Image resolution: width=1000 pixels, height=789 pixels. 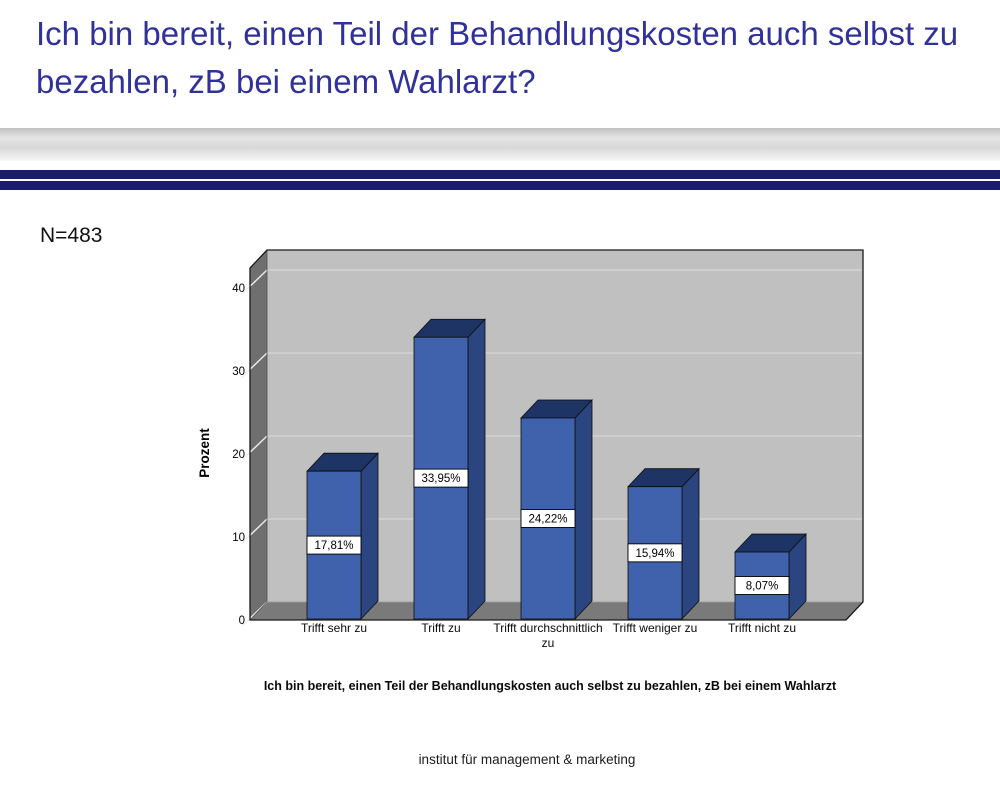 I want to click on footer-text: institut für management & marketing, so click(x=527, y=759).